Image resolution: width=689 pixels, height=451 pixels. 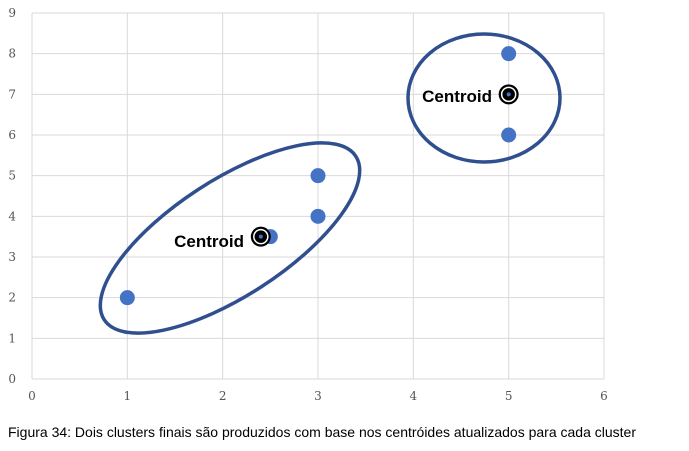 I want to click on x-tick-label: 1, so click(x=128, y=396).